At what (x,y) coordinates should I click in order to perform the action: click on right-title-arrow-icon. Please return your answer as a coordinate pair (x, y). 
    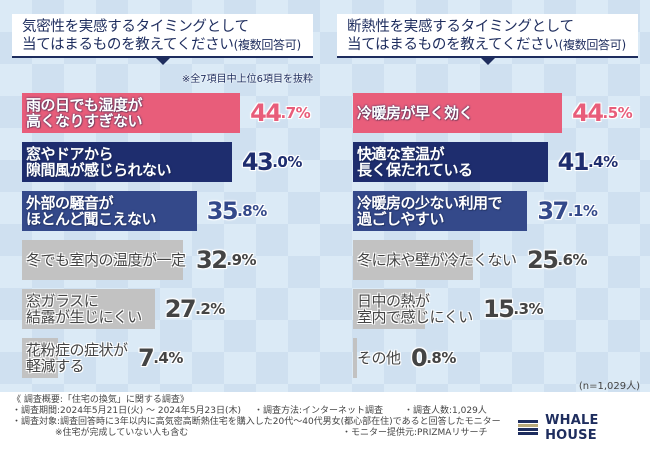
    Looking at the image, I should click on (488, 61).